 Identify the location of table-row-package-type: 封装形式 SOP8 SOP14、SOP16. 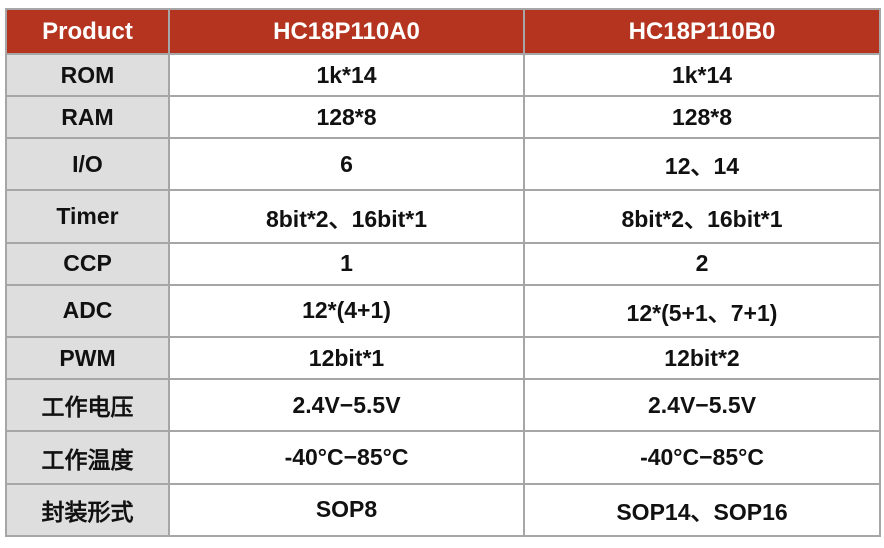
(443, 510).